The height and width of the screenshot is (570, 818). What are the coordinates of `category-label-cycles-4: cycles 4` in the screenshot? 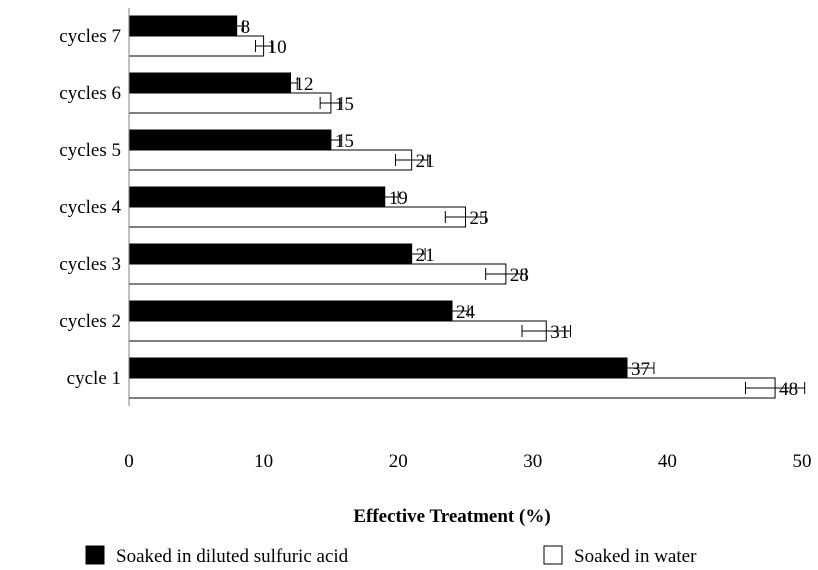 It's located at (90, 207).